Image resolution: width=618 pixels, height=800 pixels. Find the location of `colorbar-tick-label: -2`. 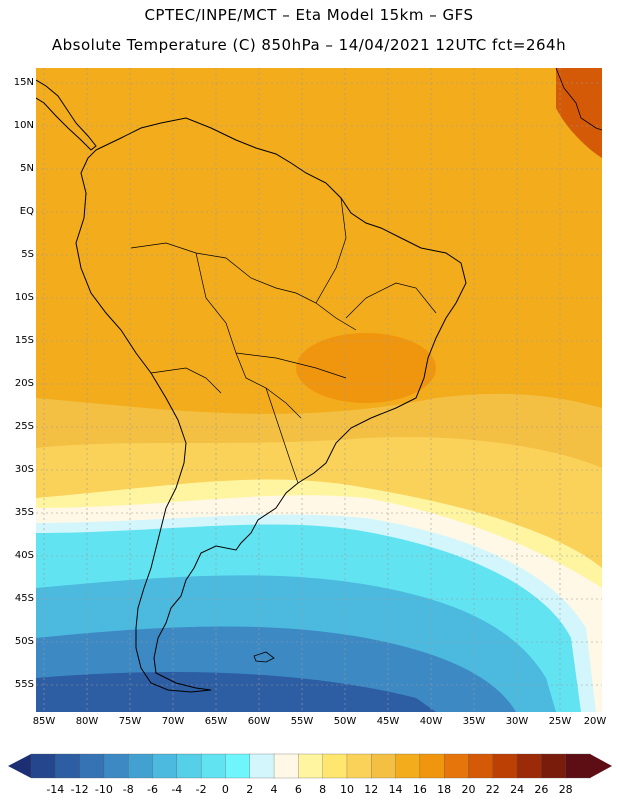

colorbar-tick-label: -2 is located at coordinates (201, 789).